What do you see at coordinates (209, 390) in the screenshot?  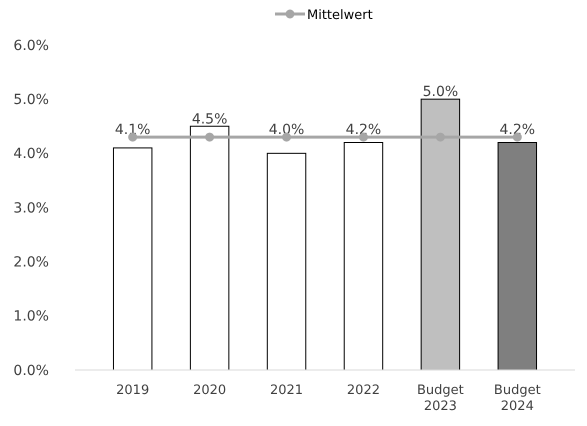 I see `x-tick-label: 2020` at bounding box center [209, 390].